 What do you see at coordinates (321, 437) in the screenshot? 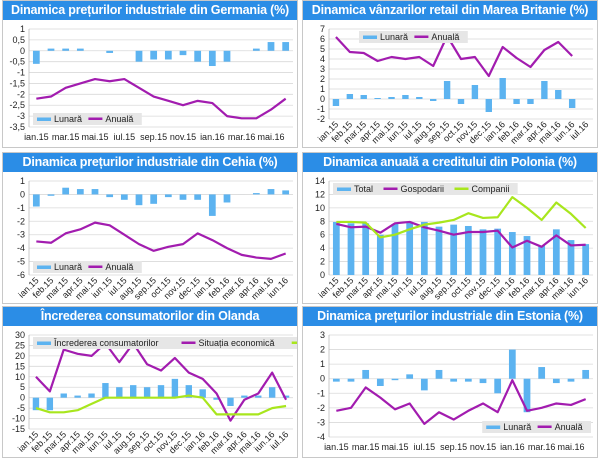
I see `y-tick-label: -4` at bounding box center [321, 437].